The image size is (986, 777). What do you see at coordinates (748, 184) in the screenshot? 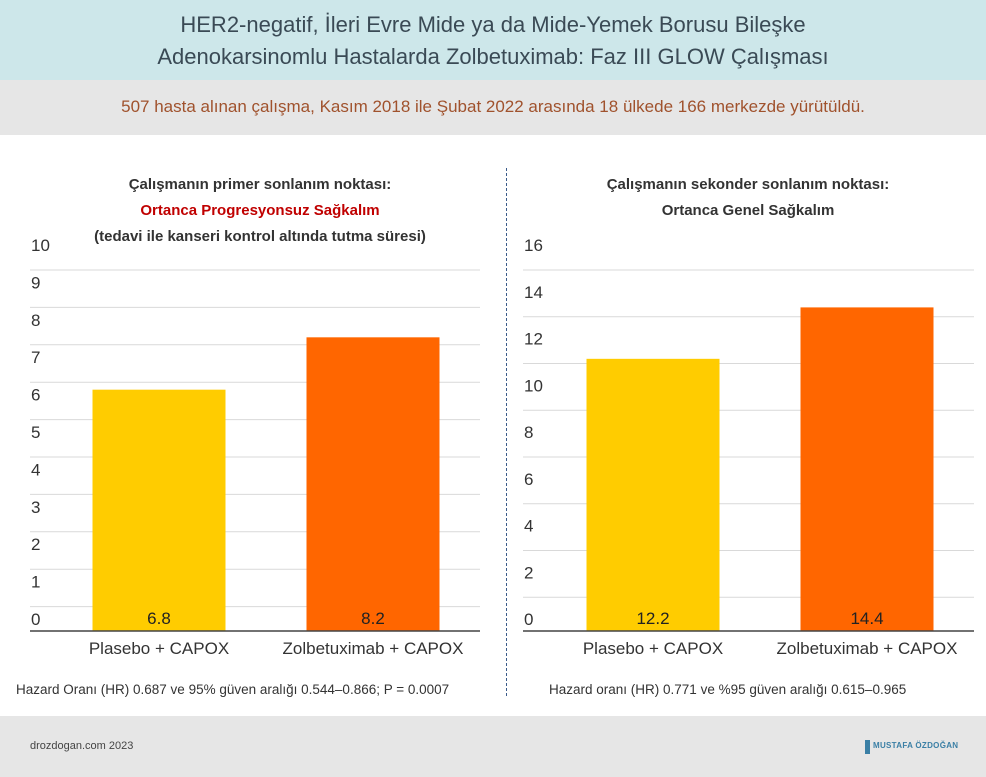
I see `right-chart-title-line1: Çalışmanın sekonder sonlanım noktası:` at bounding box center [748, 184].